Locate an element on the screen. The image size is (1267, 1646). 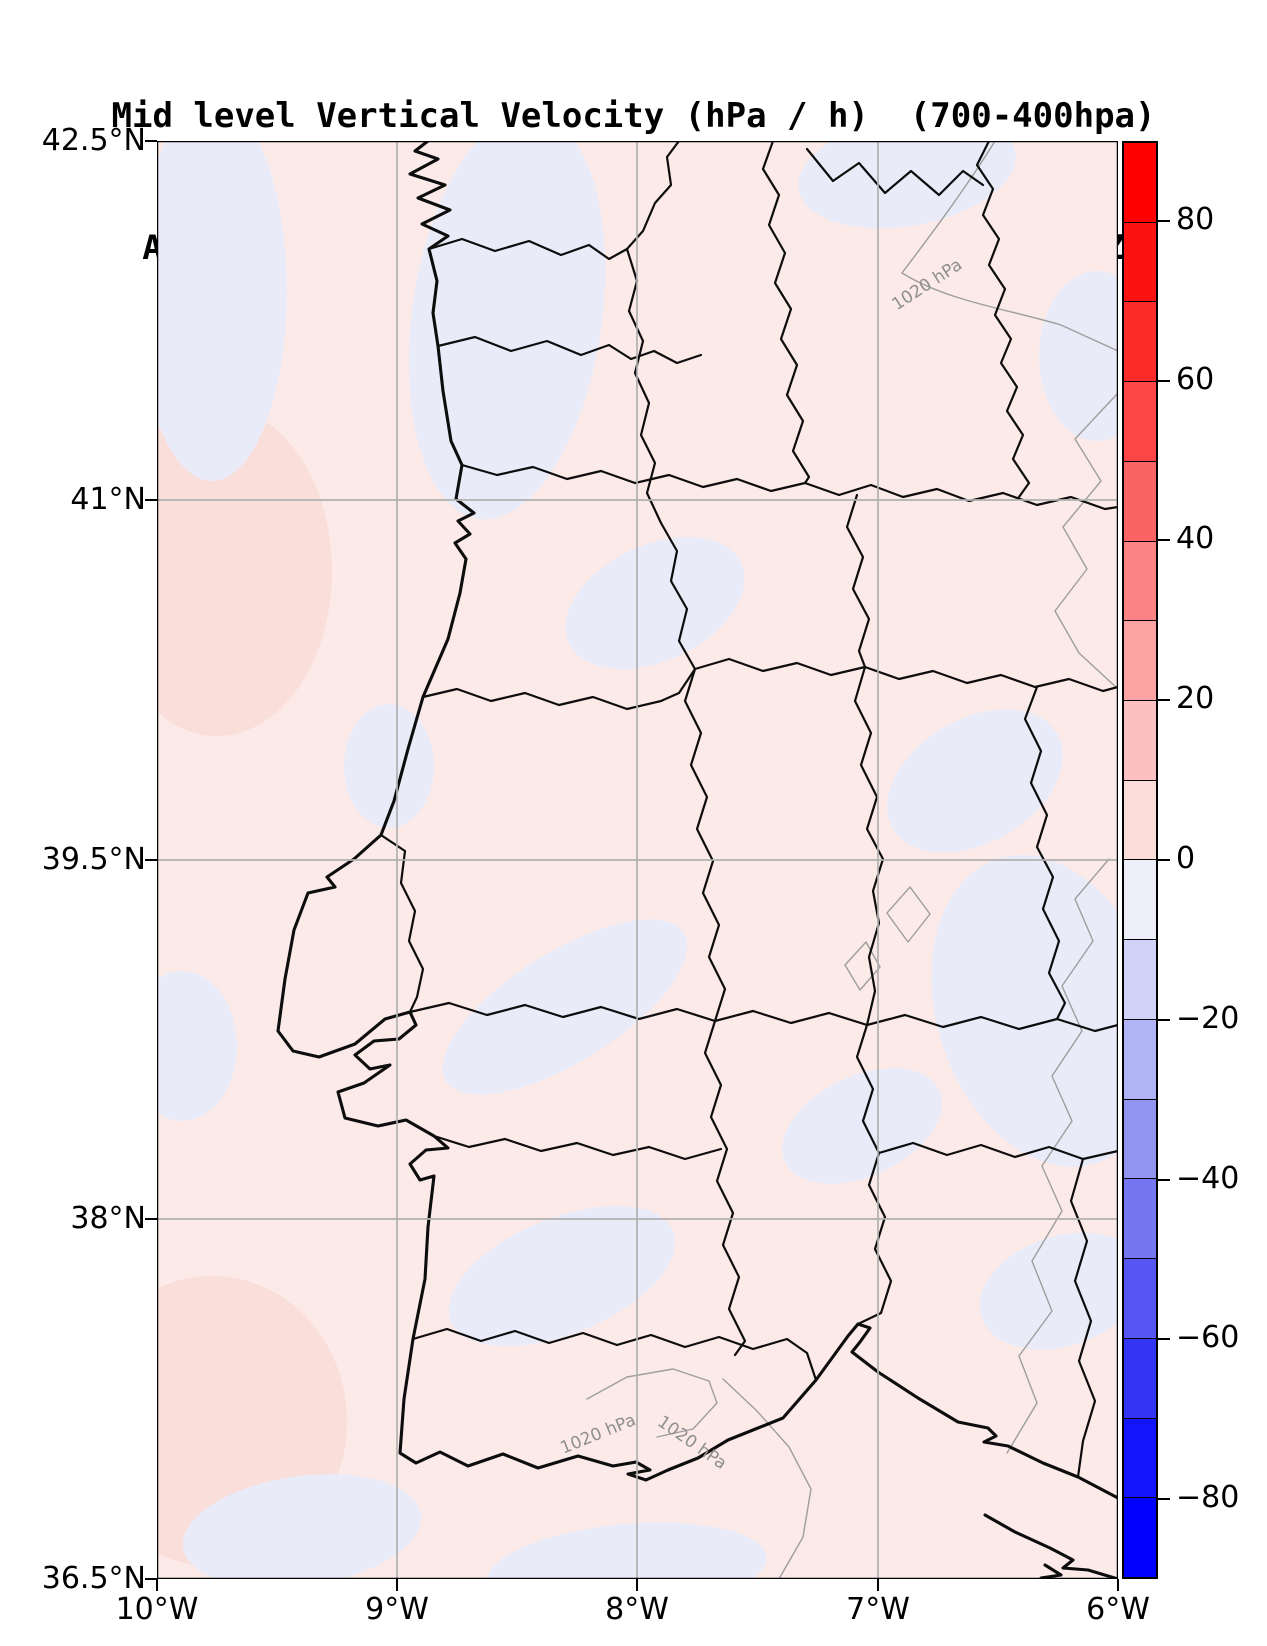
colorbar-tick-label: 80 is located at coordinates (1195, 219).